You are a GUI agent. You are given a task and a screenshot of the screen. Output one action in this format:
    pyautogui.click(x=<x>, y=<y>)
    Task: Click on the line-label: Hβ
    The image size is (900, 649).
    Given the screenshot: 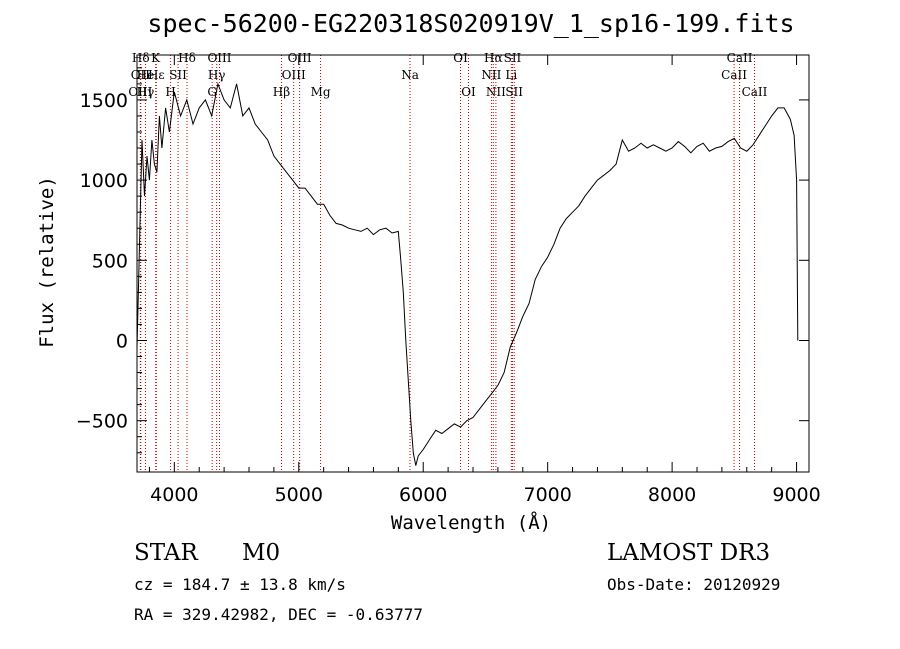 What is the action you would take?
    pyautogui.click(x=281, y=92)
    